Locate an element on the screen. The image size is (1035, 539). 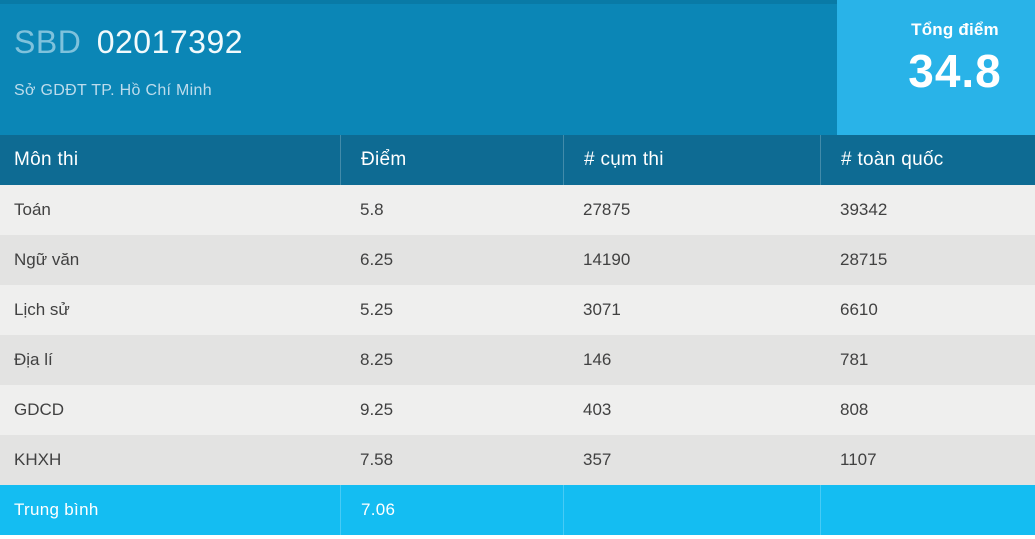
total-score-label: Tổng điểm is located at coordinates (955, 29).